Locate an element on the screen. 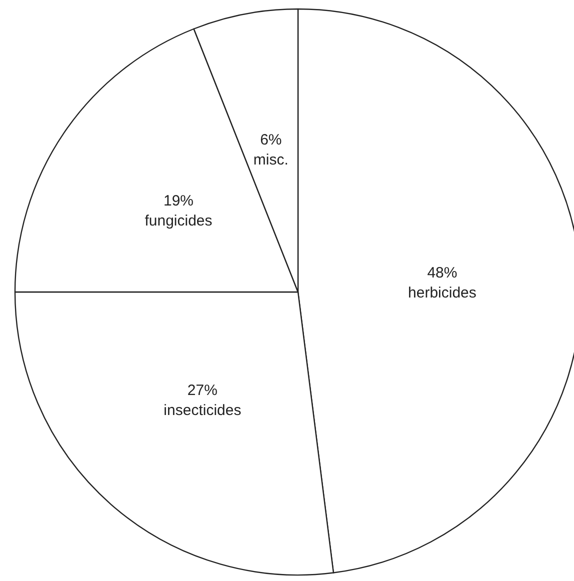 This screenshot has height=581, width=574. slice-label: fungicides is located at coordinates (178, 221).